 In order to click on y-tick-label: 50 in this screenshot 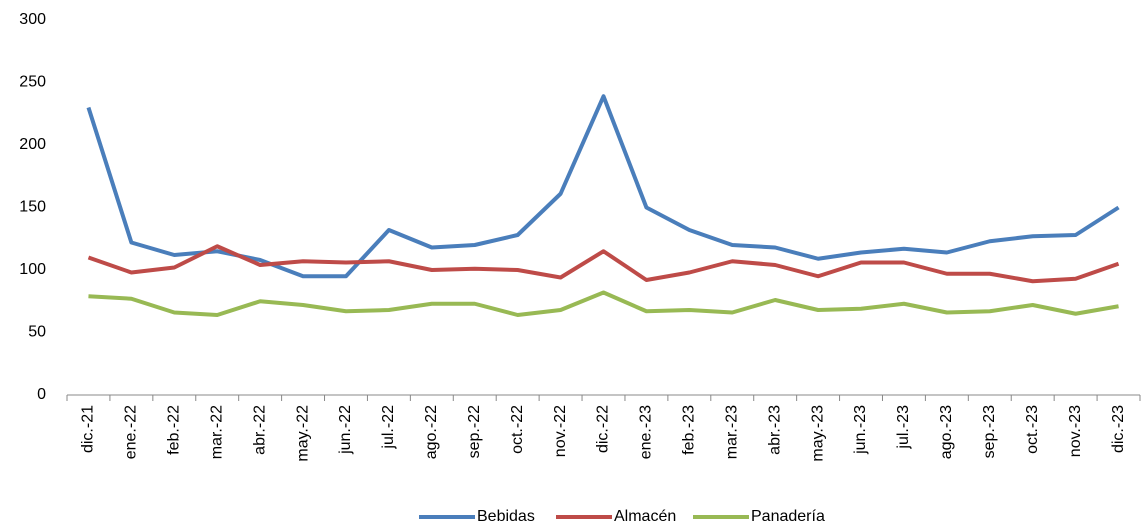, I will do `click(37, 332)`.